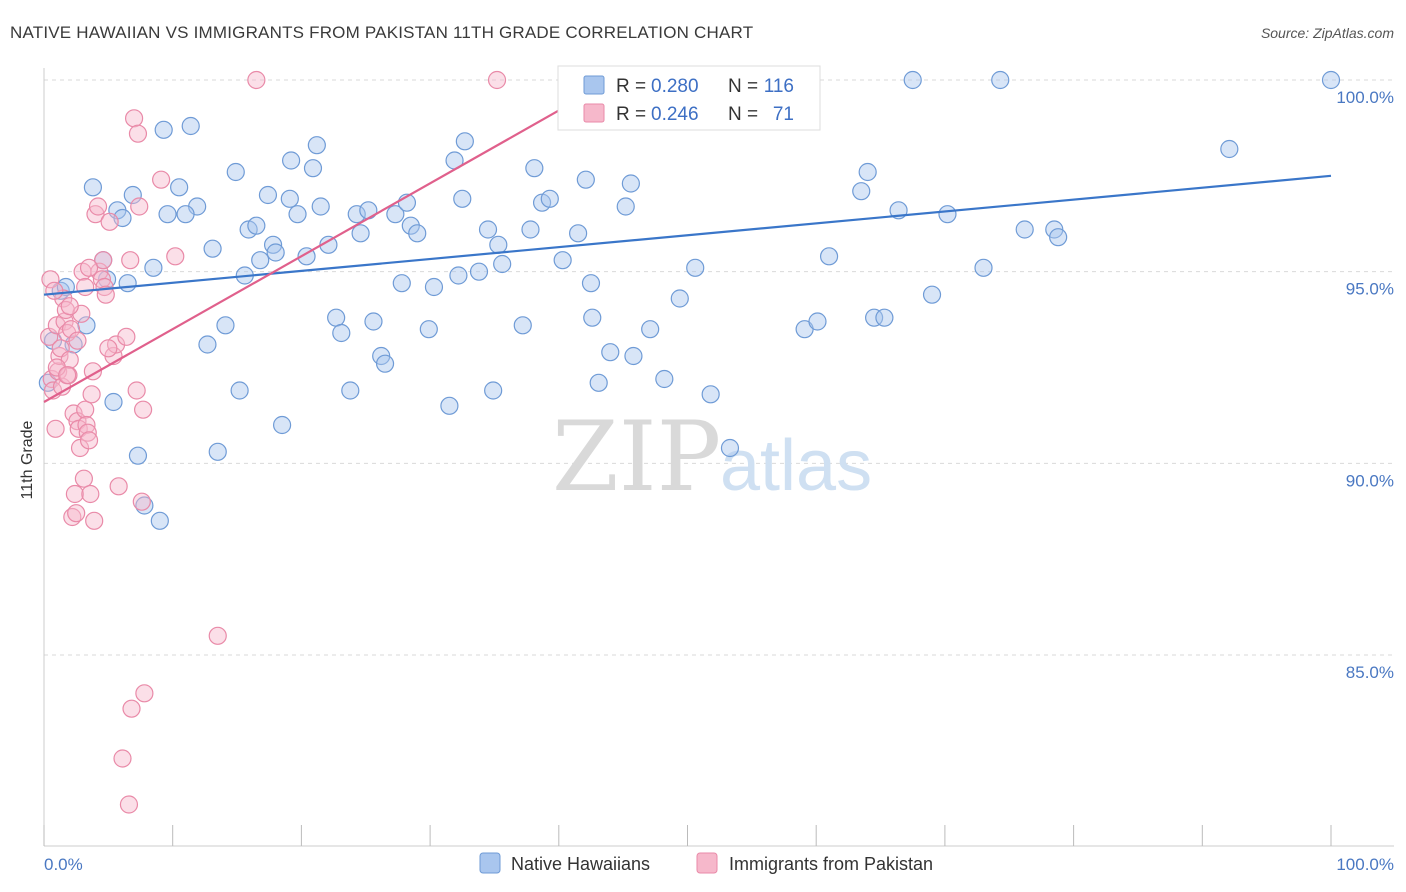 The width and height of the screenshot is (1406, 892). Describe the element at coordinates (831, 864) in the screenshot. I see `legend-label-pakistan: Immigrants from Pakistan` at that location.